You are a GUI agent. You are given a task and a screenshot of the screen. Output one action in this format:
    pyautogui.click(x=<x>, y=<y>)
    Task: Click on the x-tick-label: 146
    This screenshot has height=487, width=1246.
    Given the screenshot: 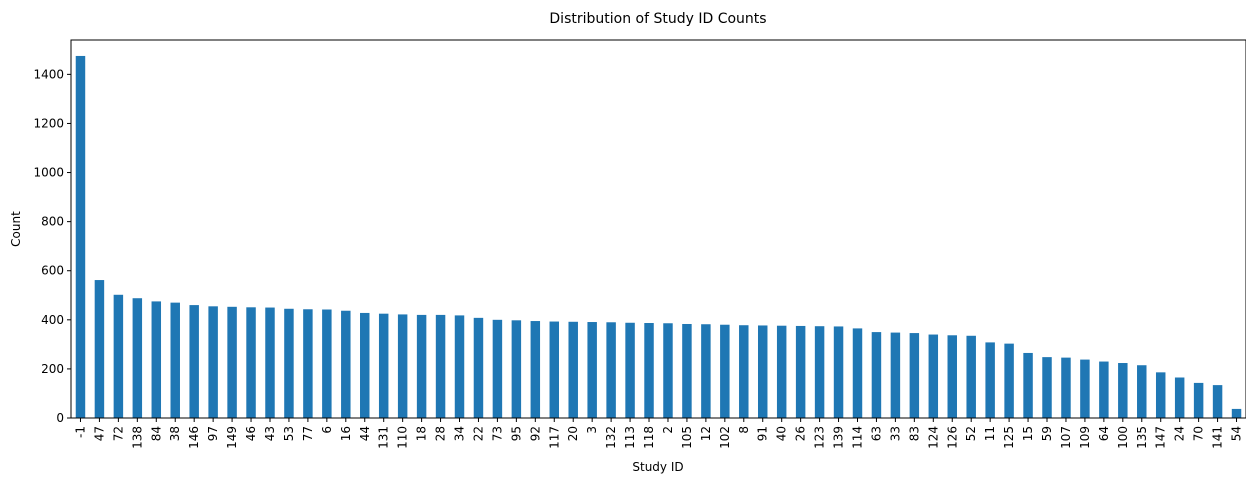 What is the action you would take?
    pyautogui.click(x=194, y=437)
    